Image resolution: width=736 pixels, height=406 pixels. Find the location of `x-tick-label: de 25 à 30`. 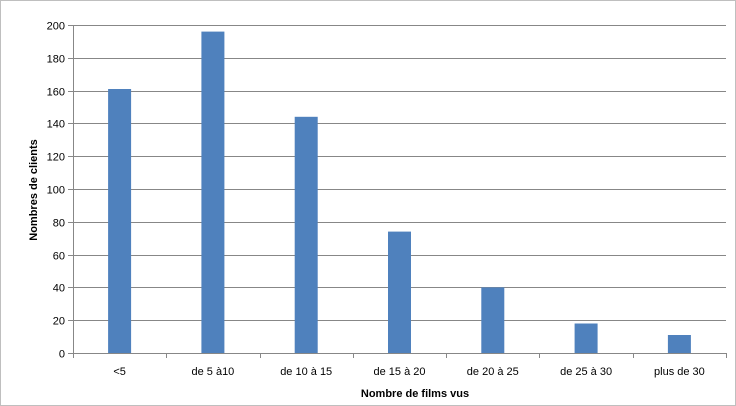

x-tick-label: de 25 à 30 is located at coordinates (586, 372).